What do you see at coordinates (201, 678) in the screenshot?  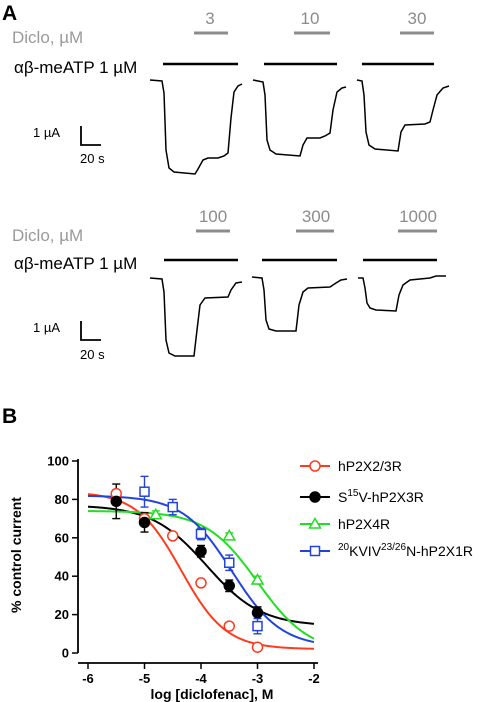 I see `x-tick-label: -4` at bounding box center [201, 678].